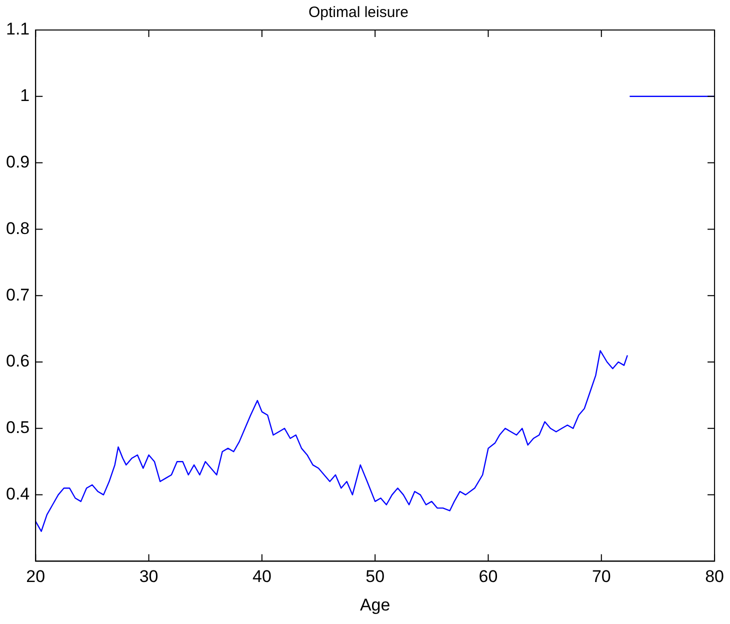  I want to click on x-tick-label: 70, so click(601, 576).